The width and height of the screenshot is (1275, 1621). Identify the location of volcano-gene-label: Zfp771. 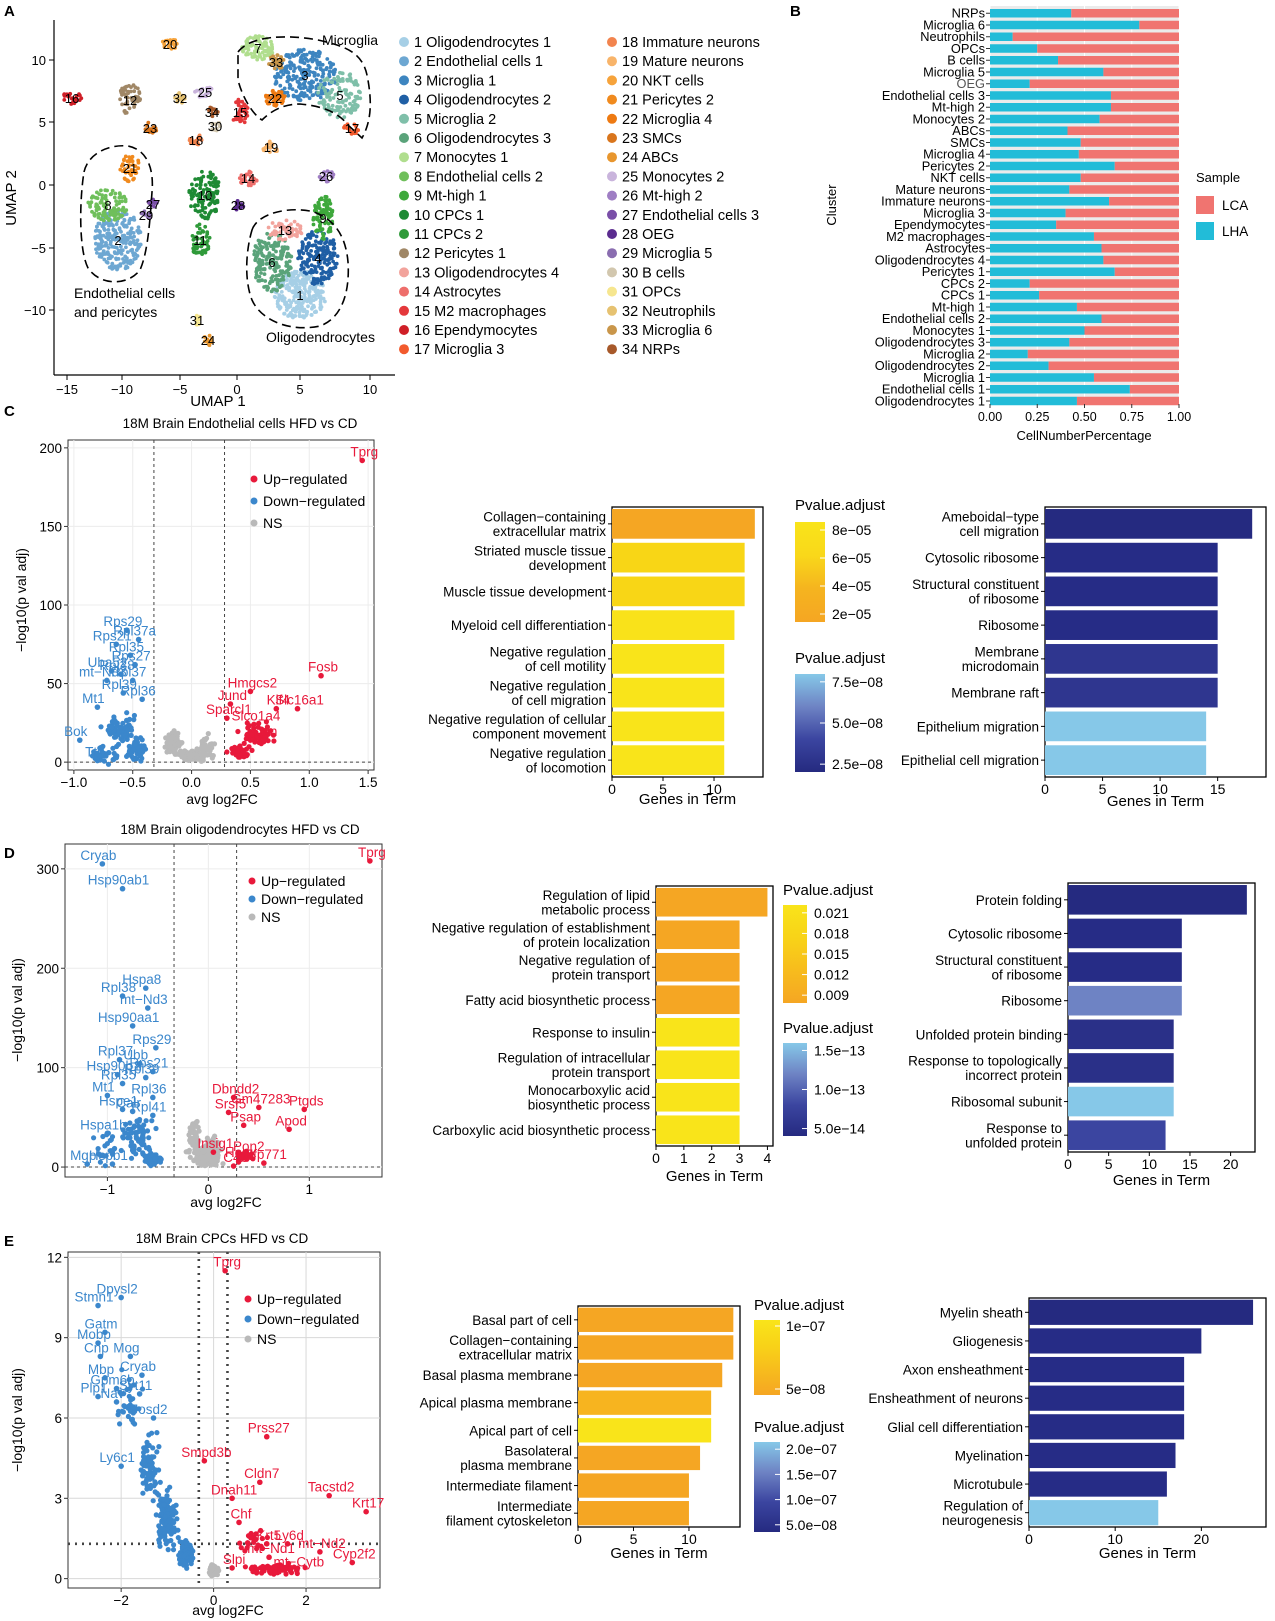
(266, 1154).